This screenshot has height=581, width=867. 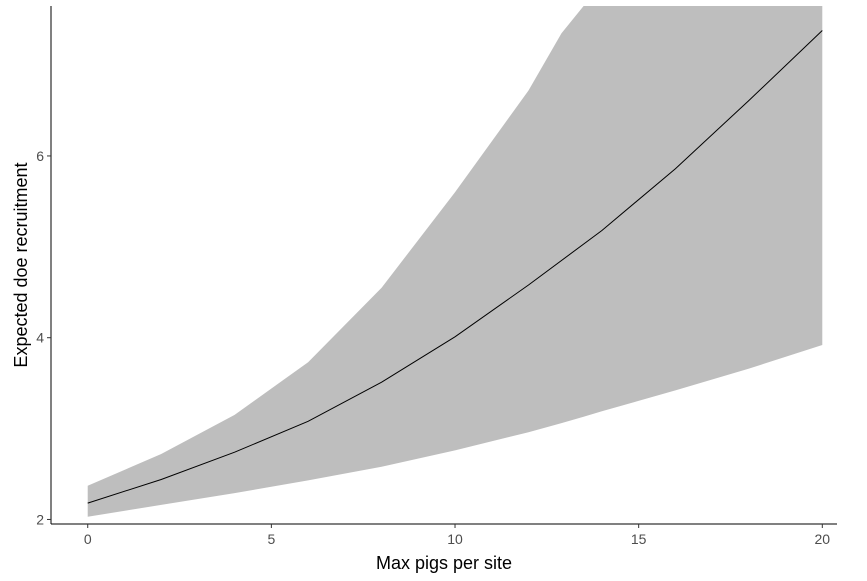 What do you see at coordinates (88, 539) in the screenshot?
I see `x-tick-label: 0` at bounding box center [88, 539].